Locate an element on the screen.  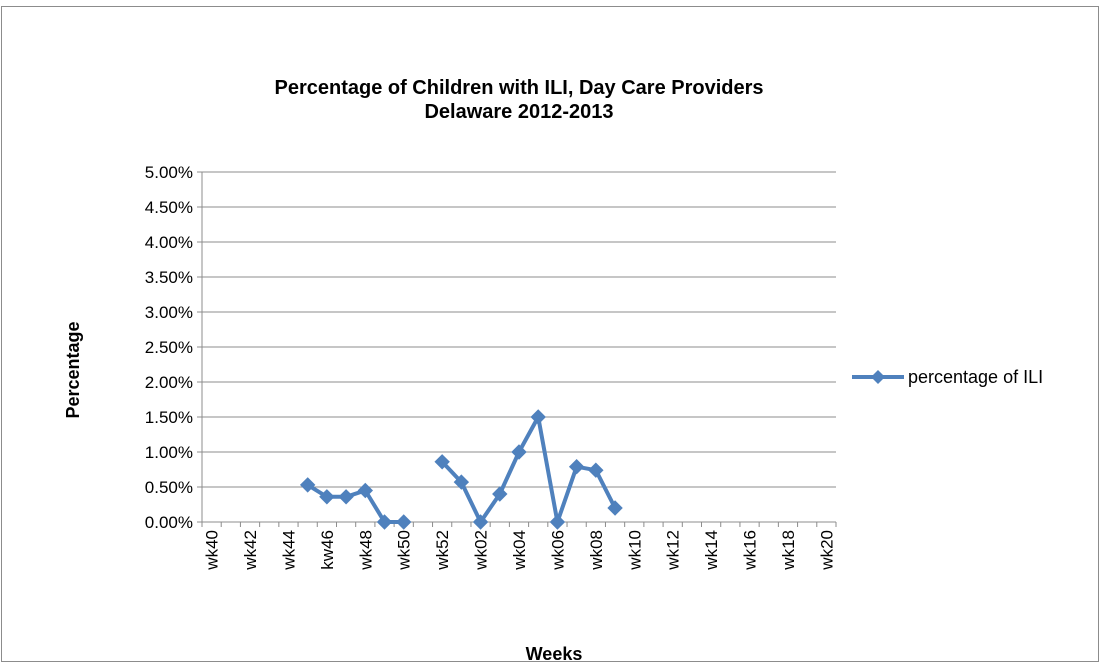
x-tick-label: wk44 is located at coordinates (288, 550).